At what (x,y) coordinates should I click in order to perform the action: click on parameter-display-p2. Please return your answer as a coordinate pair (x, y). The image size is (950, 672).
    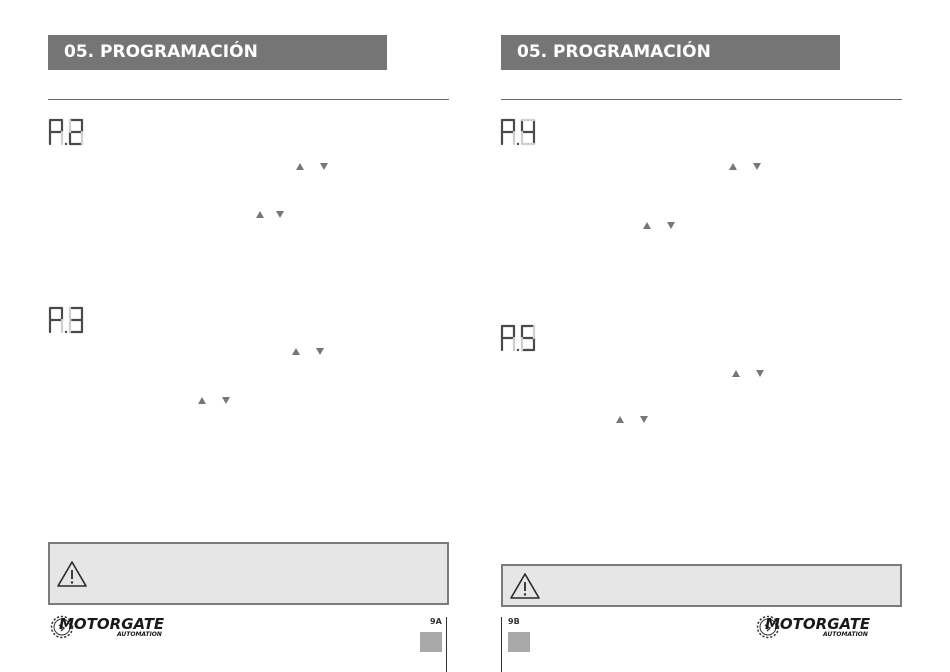
    Looking at the image, I should click on (66, 132).